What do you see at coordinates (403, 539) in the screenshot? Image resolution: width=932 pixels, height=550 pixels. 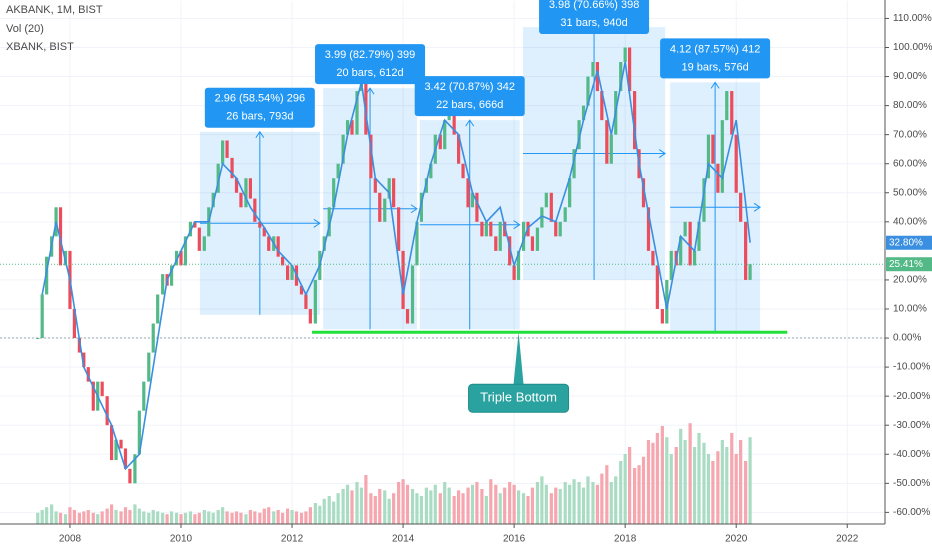 I see `x-tick-label: 2014` at bounding box center [403, 539].